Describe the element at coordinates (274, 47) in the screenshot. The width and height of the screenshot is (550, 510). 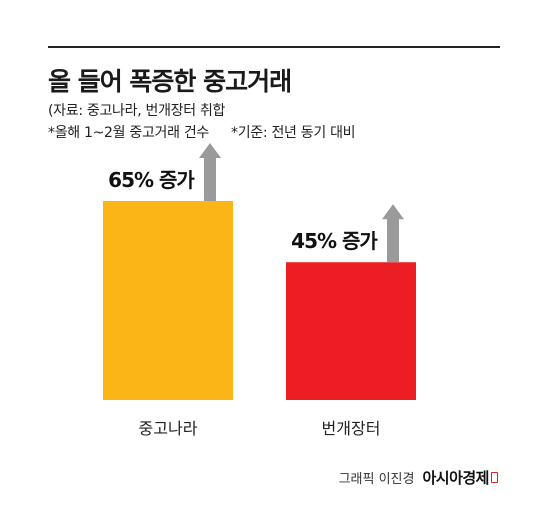
I see `title-rule` at that location.